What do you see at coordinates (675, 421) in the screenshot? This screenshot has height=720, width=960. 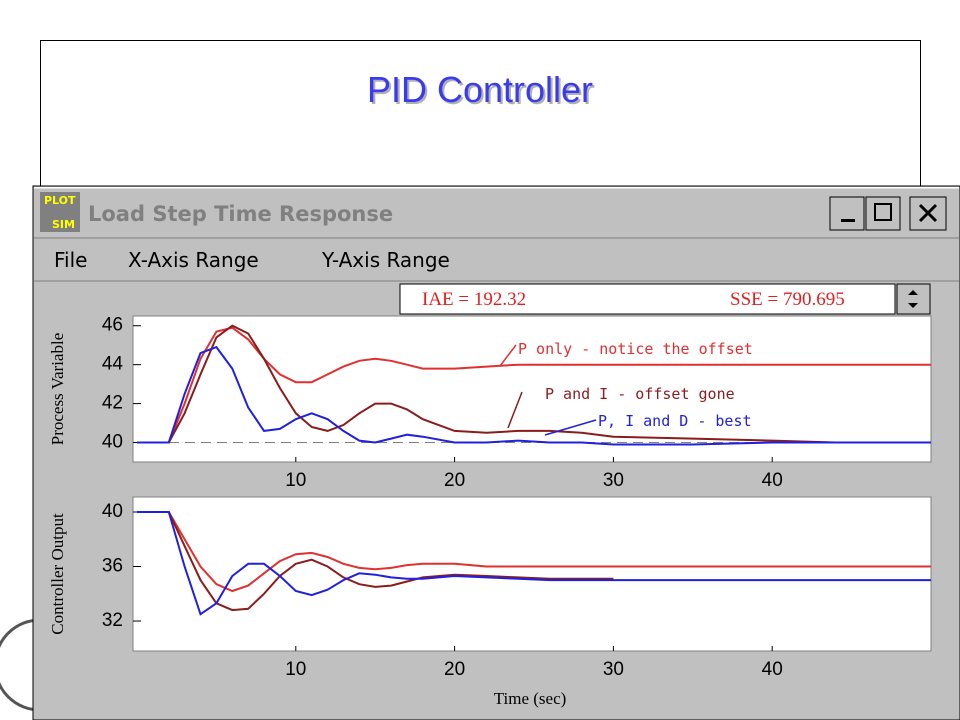 I see `annotation: P, I and D - best` at bounding box center [675, 421].